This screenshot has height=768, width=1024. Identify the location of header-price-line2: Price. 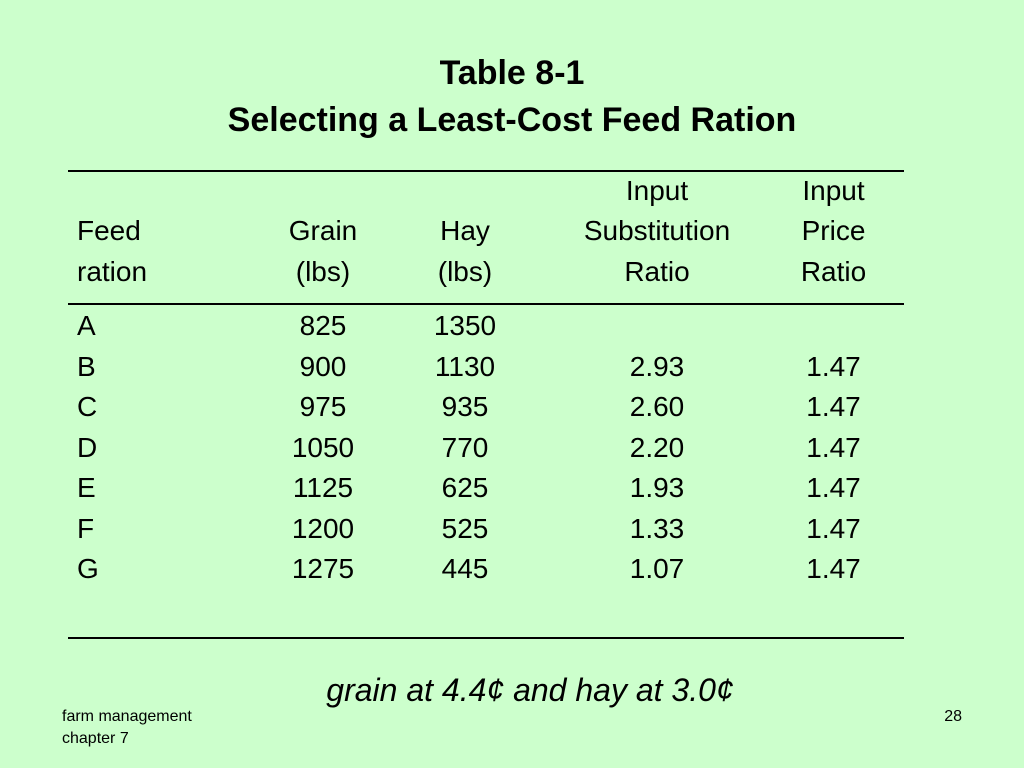
(833, 230).